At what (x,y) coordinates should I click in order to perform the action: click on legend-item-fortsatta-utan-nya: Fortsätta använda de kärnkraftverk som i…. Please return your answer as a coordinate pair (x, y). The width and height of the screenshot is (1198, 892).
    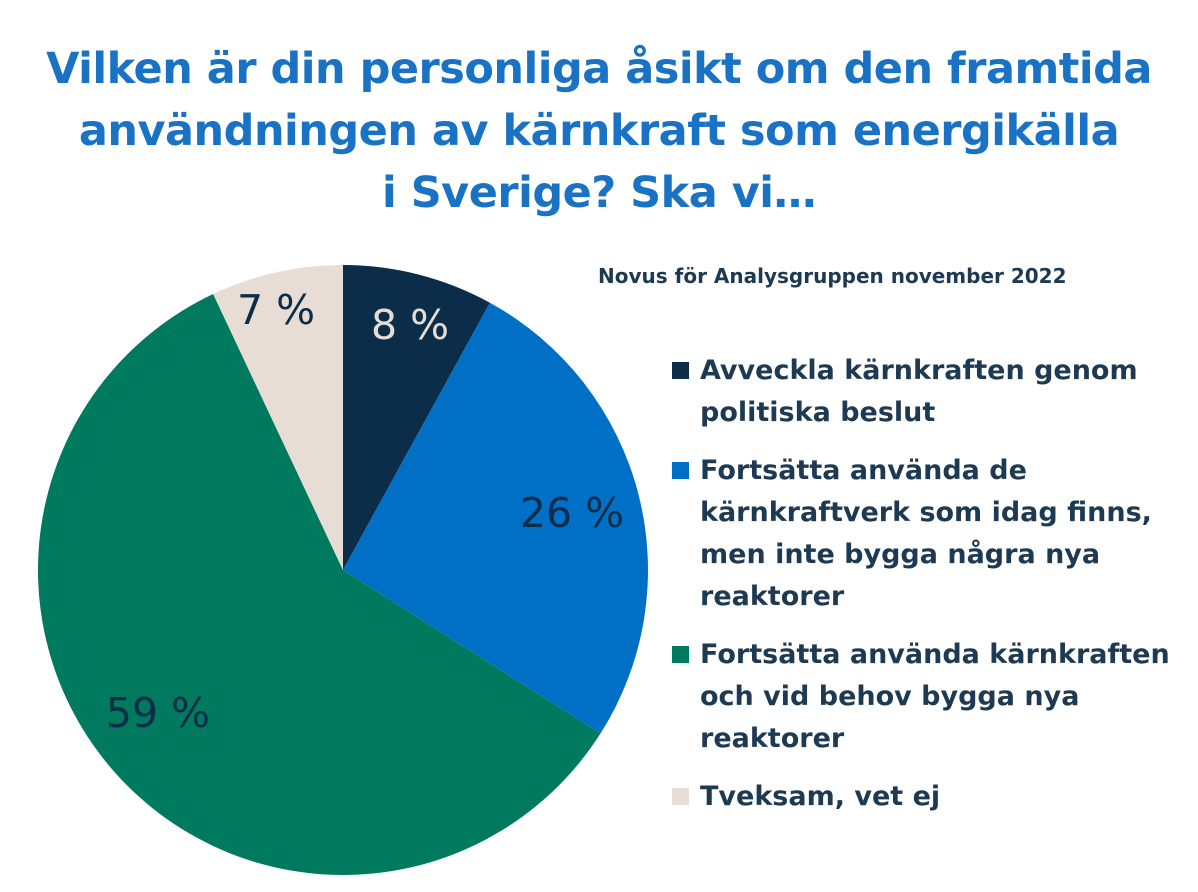
    Looking at the image, I should click on (932, 534).